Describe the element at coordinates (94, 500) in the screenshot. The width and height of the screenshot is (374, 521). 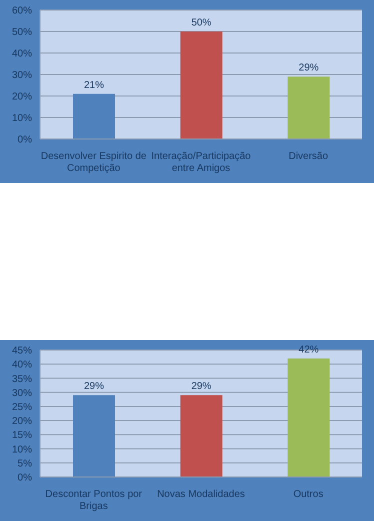
I see `x-tick-label: Descontar Pontos por Brigas` at that location.